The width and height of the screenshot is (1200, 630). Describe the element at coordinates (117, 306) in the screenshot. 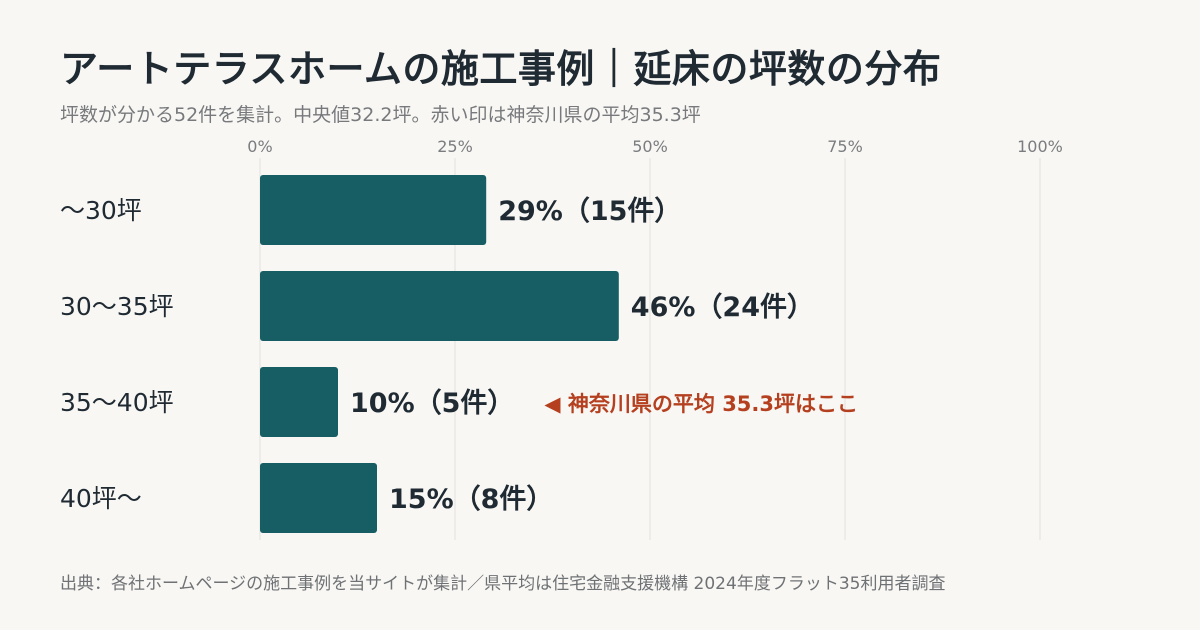

I see `category-label: 30〜35坪` at that location.